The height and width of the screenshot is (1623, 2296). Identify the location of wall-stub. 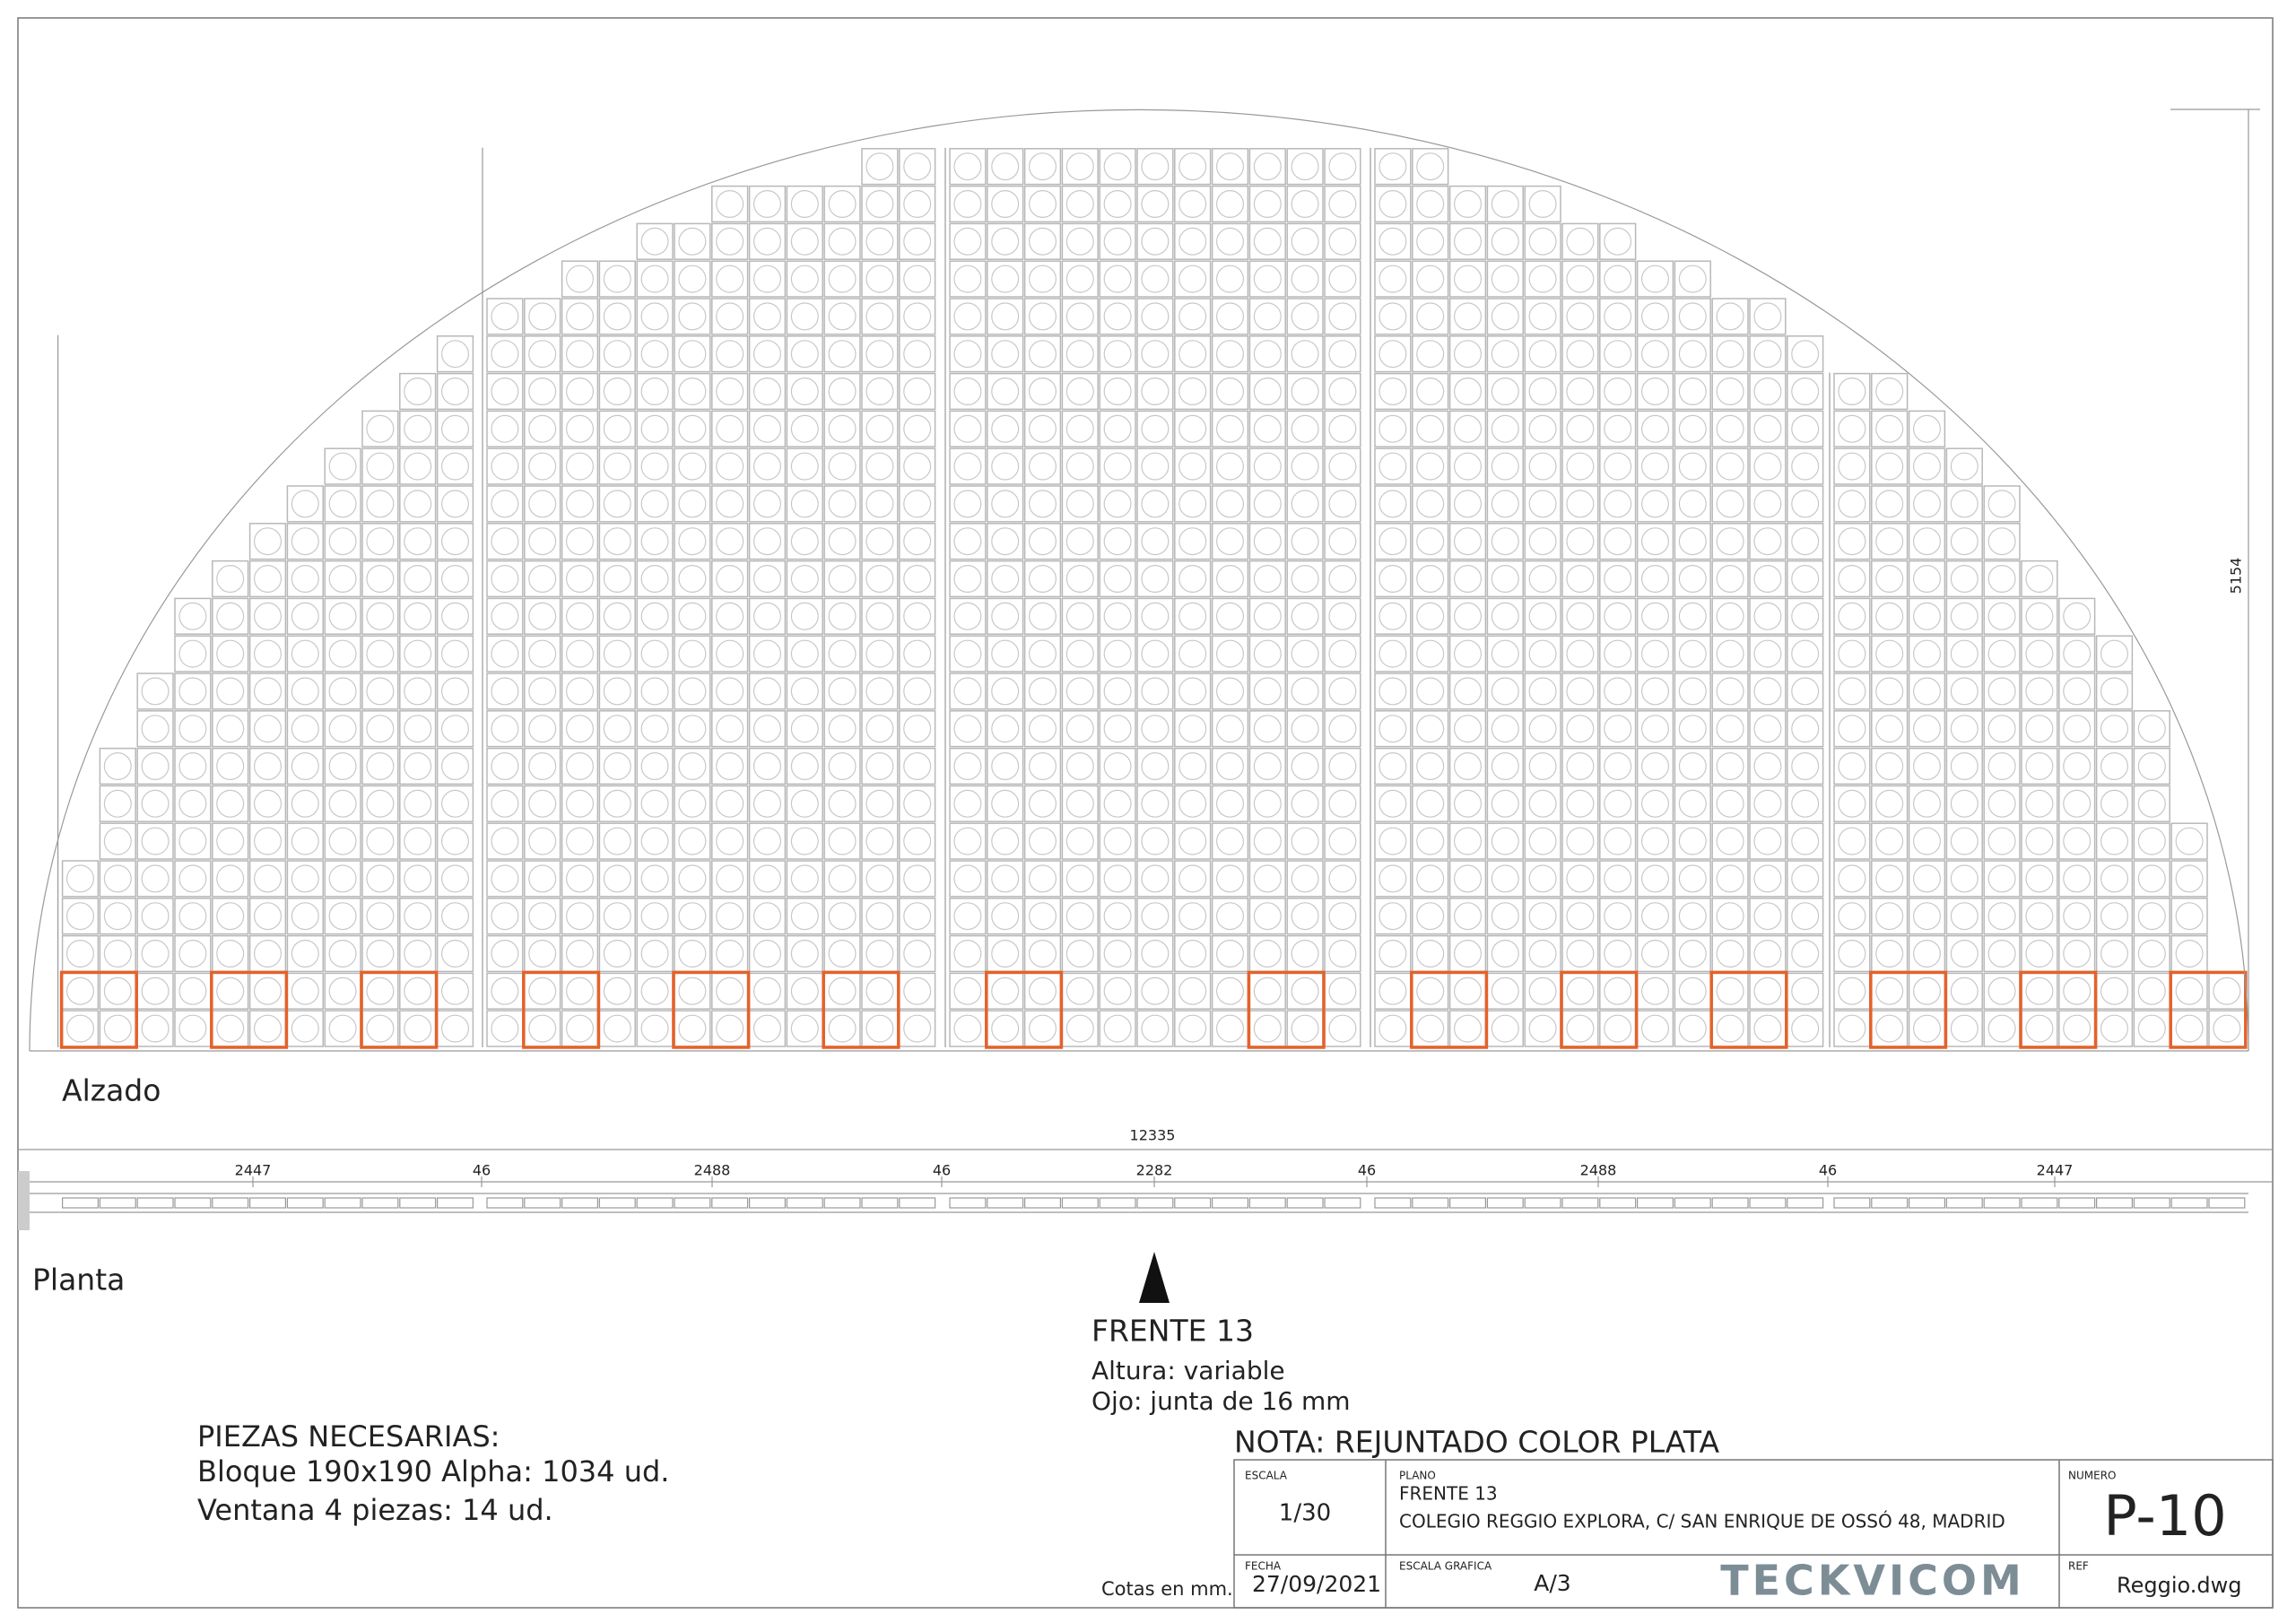
(24, 1200).